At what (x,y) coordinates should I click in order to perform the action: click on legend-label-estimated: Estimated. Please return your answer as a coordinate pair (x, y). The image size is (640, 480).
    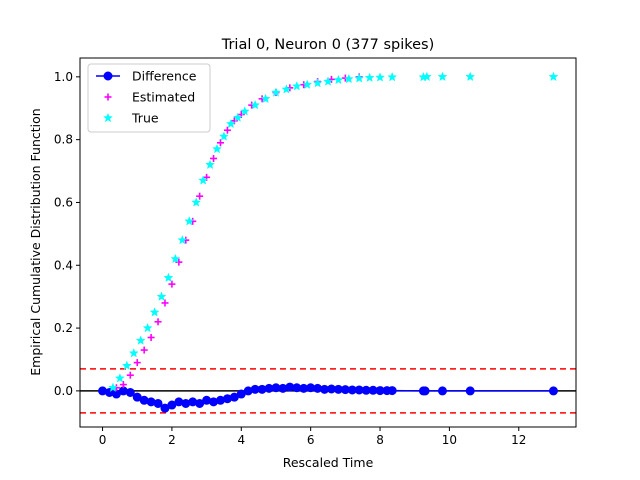
    Looking at the image, I should click on (163, 97).